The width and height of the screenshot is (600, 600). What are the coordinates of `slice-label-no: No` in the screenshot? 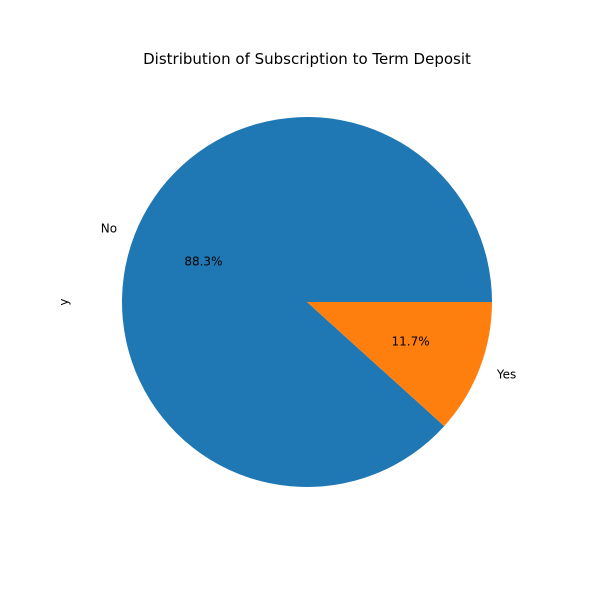 It's located at (109, 228).